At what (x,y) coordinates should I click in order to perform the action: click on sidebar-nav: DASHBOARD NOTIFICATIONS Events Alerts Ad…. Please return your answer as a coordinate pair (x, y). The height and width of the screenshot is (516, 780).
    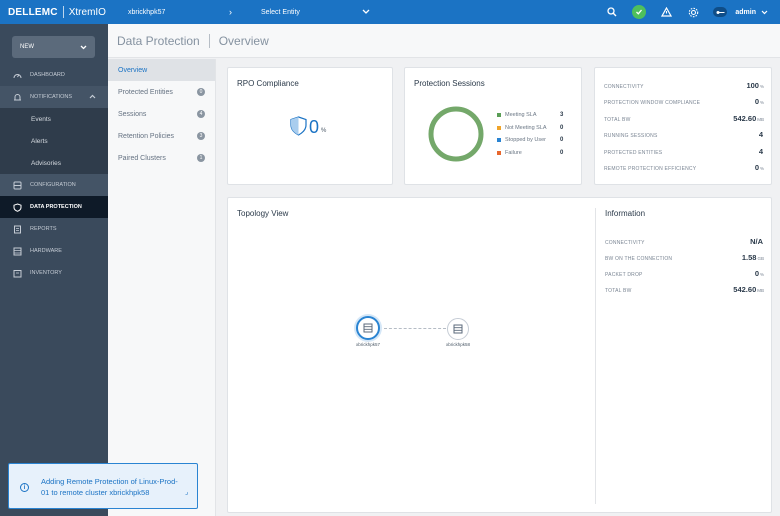
    Looking at the image, I should click on (54, 174).